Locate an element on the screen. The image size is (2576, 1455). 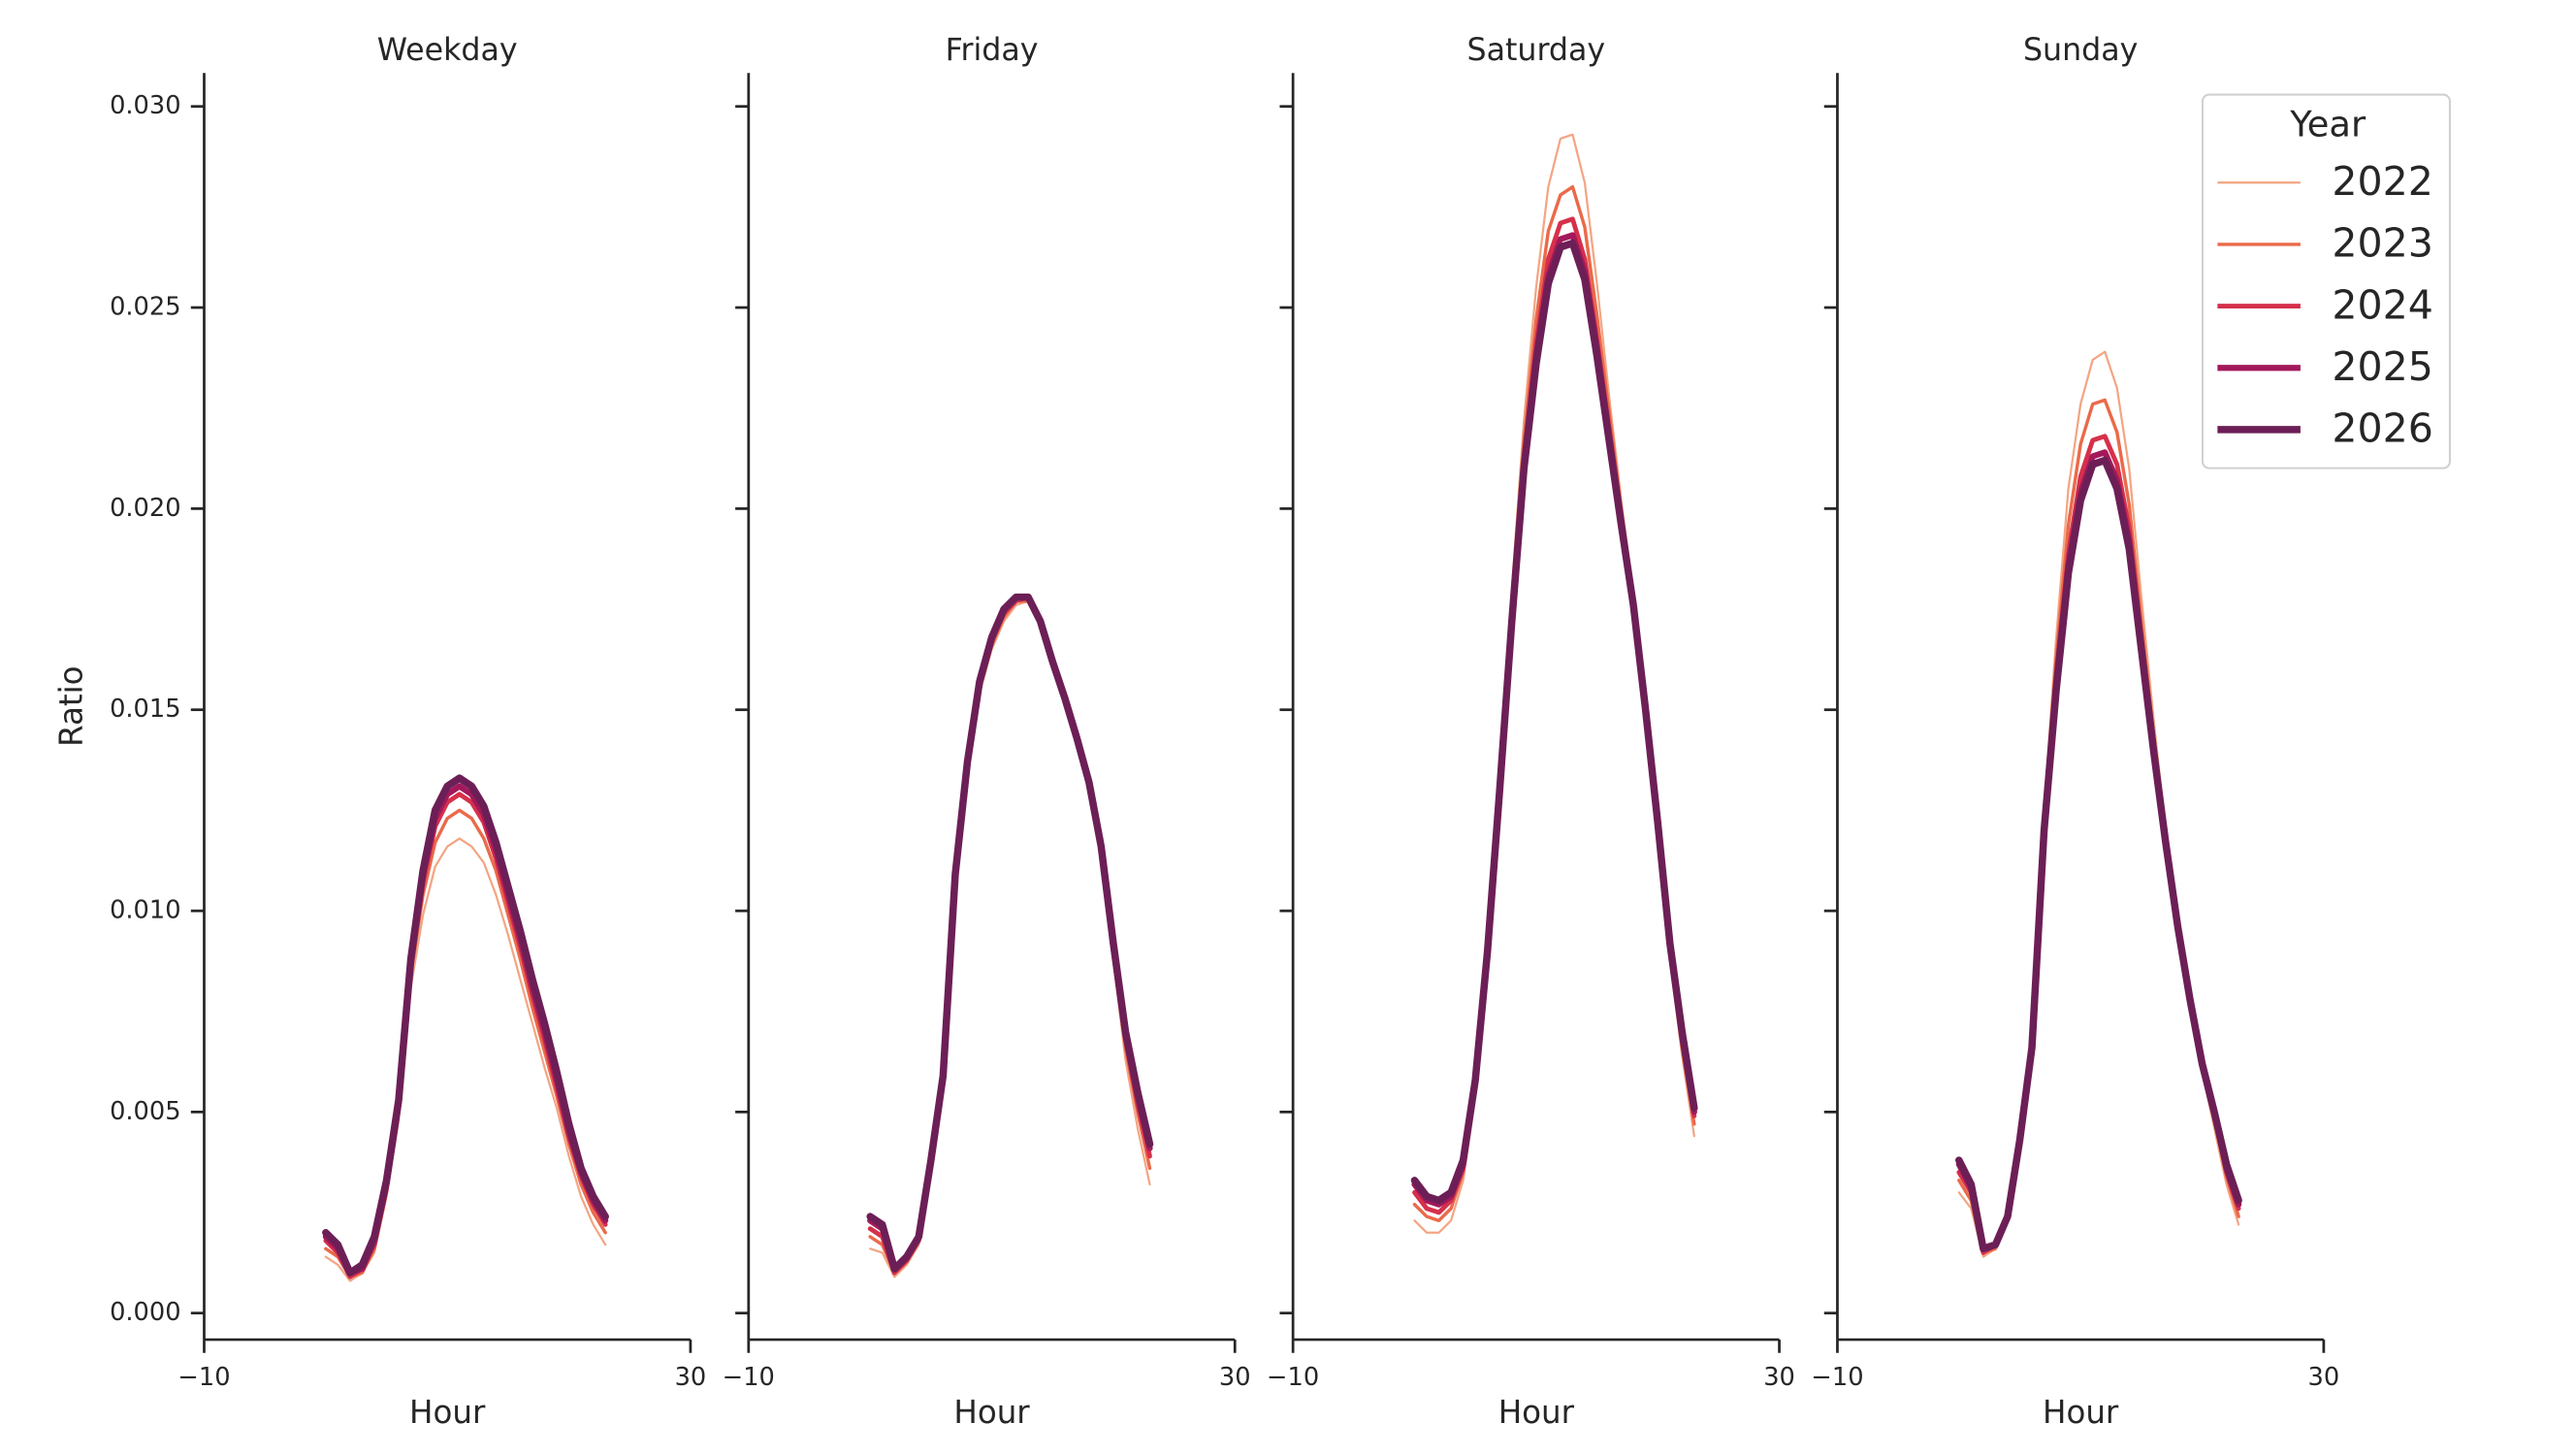
y-tick-label: 0.015 is located at coordinates (145, 709).